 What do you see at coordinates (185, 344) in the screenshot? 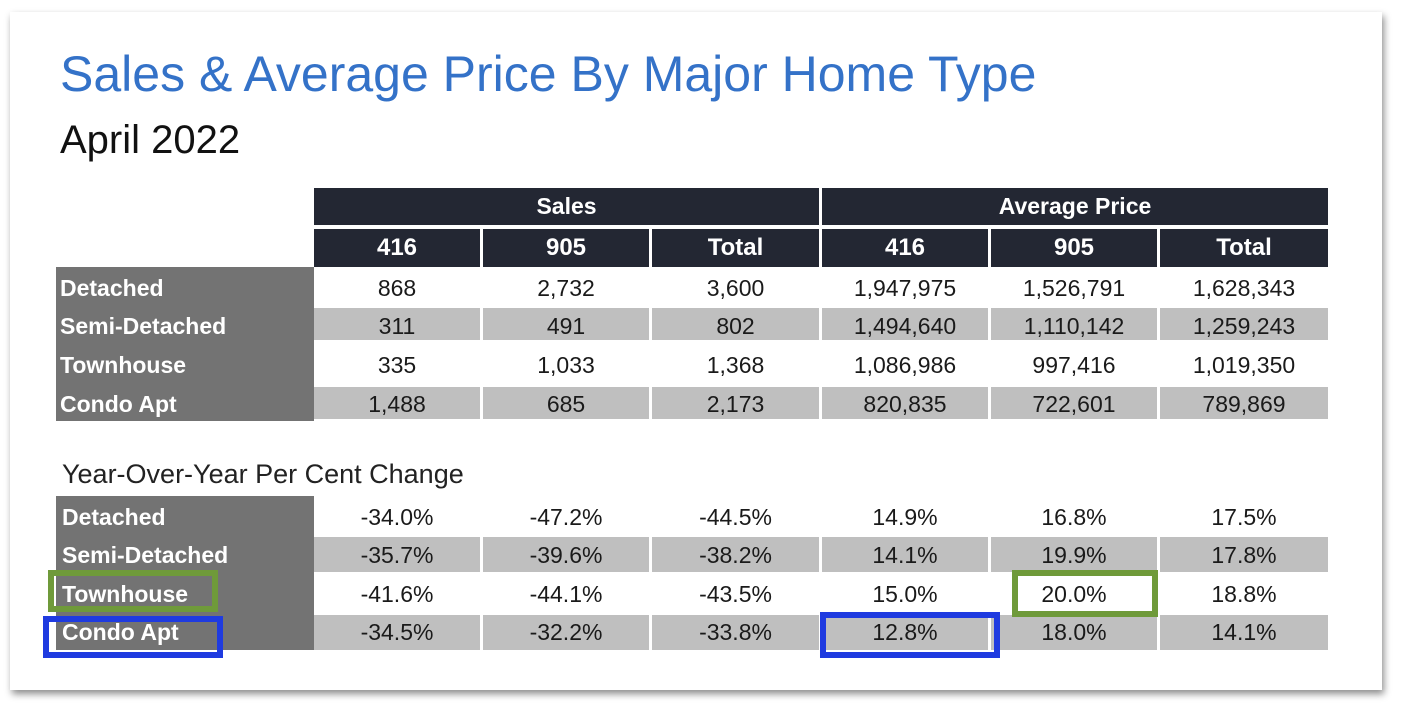
I see `table-label-column` at bounding box center [185, 344].